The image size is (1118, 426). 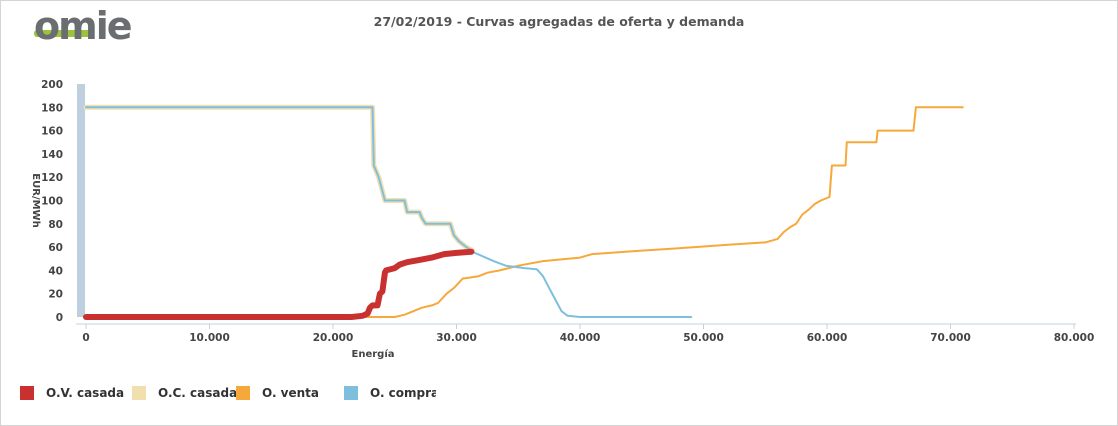 What do you see at coordinates (373, 354) in the screenshot?
I see `x-axis-title: Energía` at bounding box center [373, 354].